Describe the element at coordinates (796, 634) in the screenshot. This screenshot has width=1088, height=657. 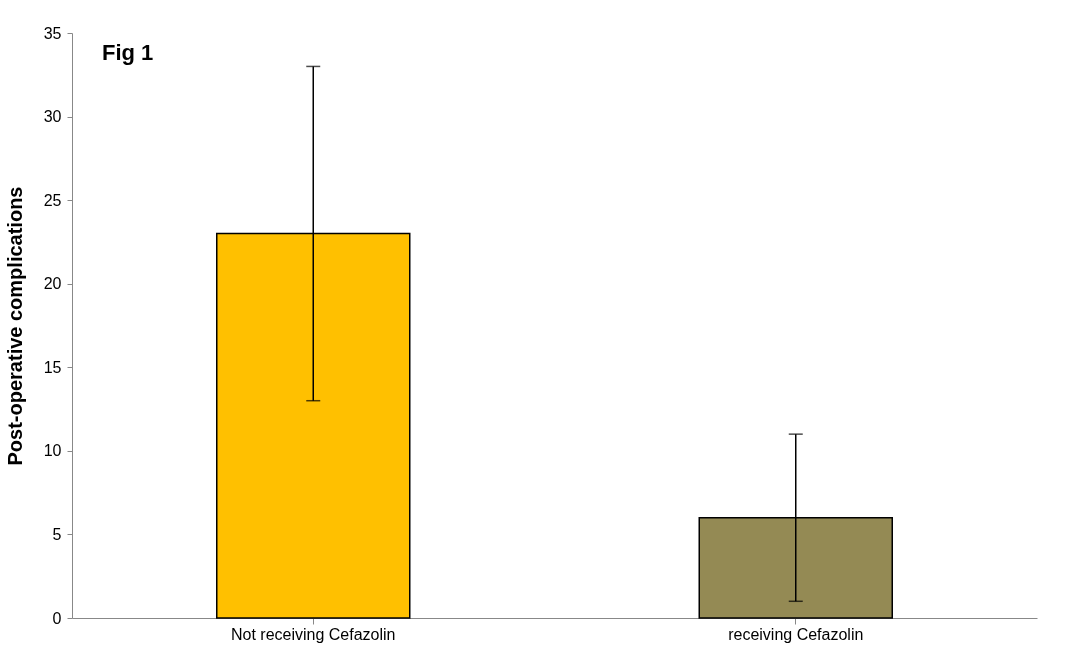
I see `x-tick-label: receiving Cefazolin` at that location.